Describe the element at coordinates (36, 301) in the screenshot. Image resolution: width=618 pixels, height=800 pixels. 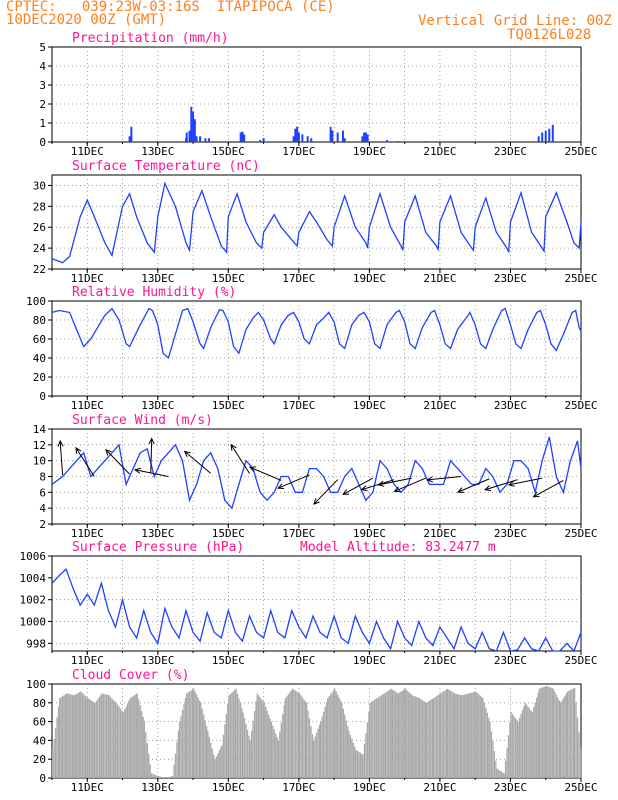
I see `y-tick-label: 100` at that location.